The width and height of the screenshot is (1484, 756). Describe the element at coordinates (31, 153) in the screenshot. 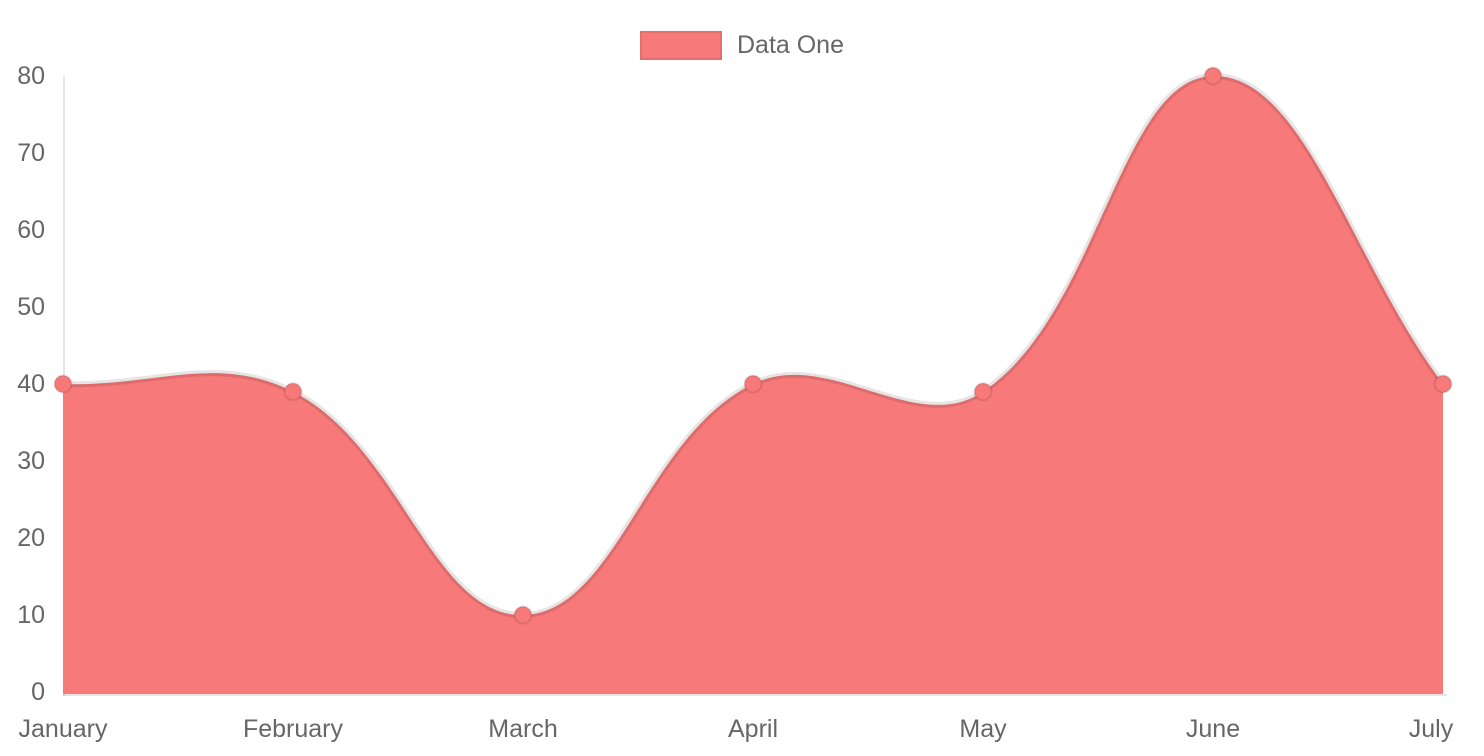

I see `y-axis-tick-label: 70` at that location.